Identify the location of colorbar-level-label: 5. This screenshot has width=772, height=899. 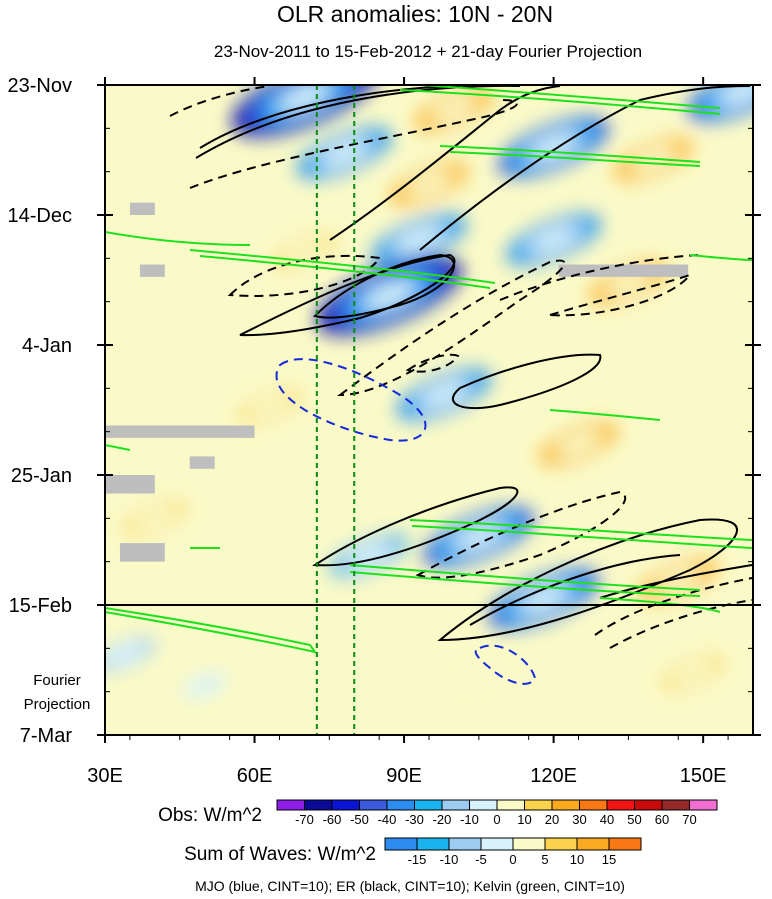
(544, 859).